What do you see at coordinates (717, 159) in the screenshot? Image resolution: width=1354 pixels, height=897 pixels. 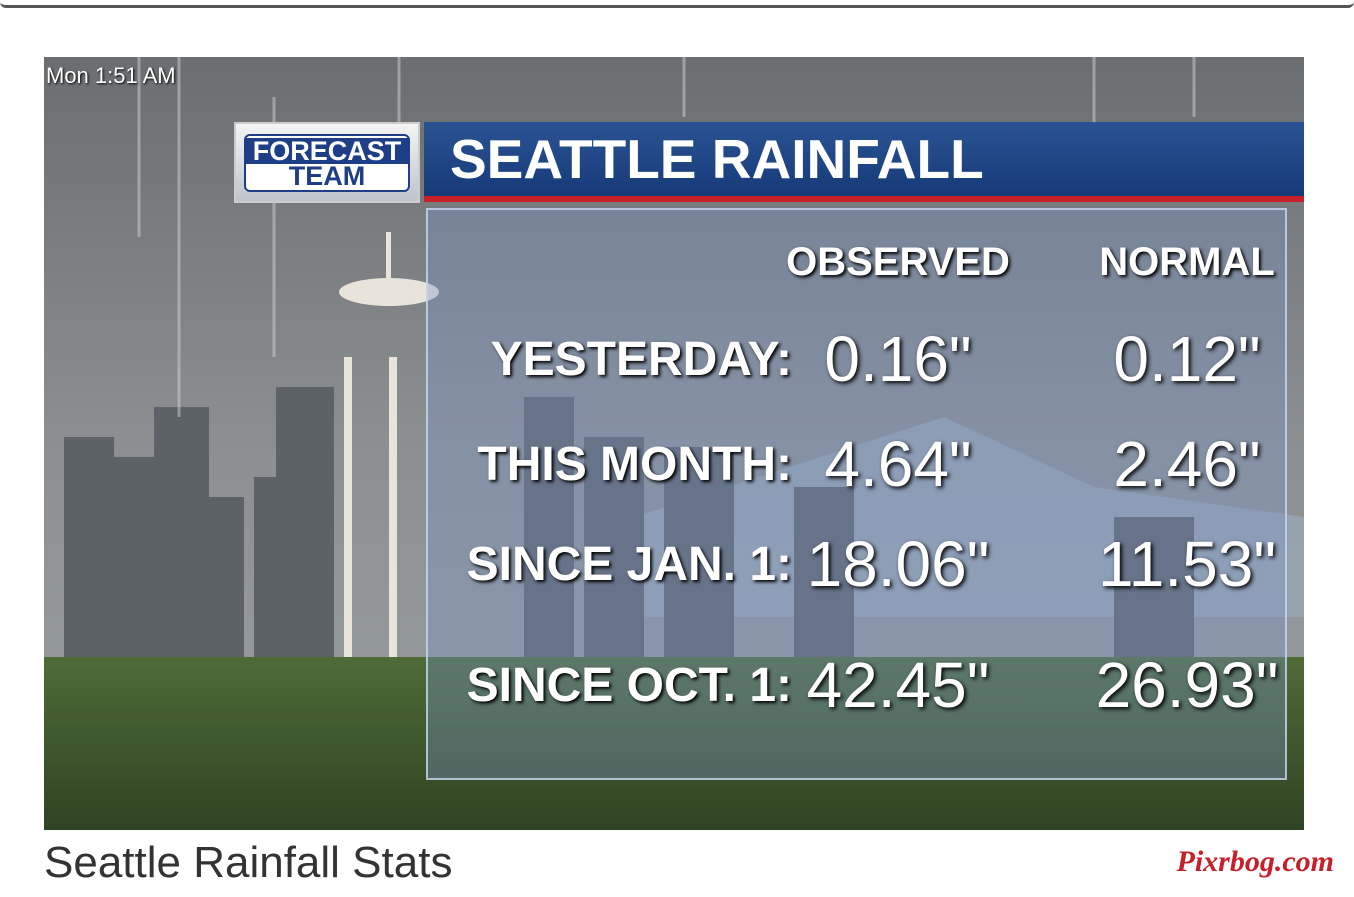 I see `title: SEATTLE RAINFALL` at bounding box center [717, 159].